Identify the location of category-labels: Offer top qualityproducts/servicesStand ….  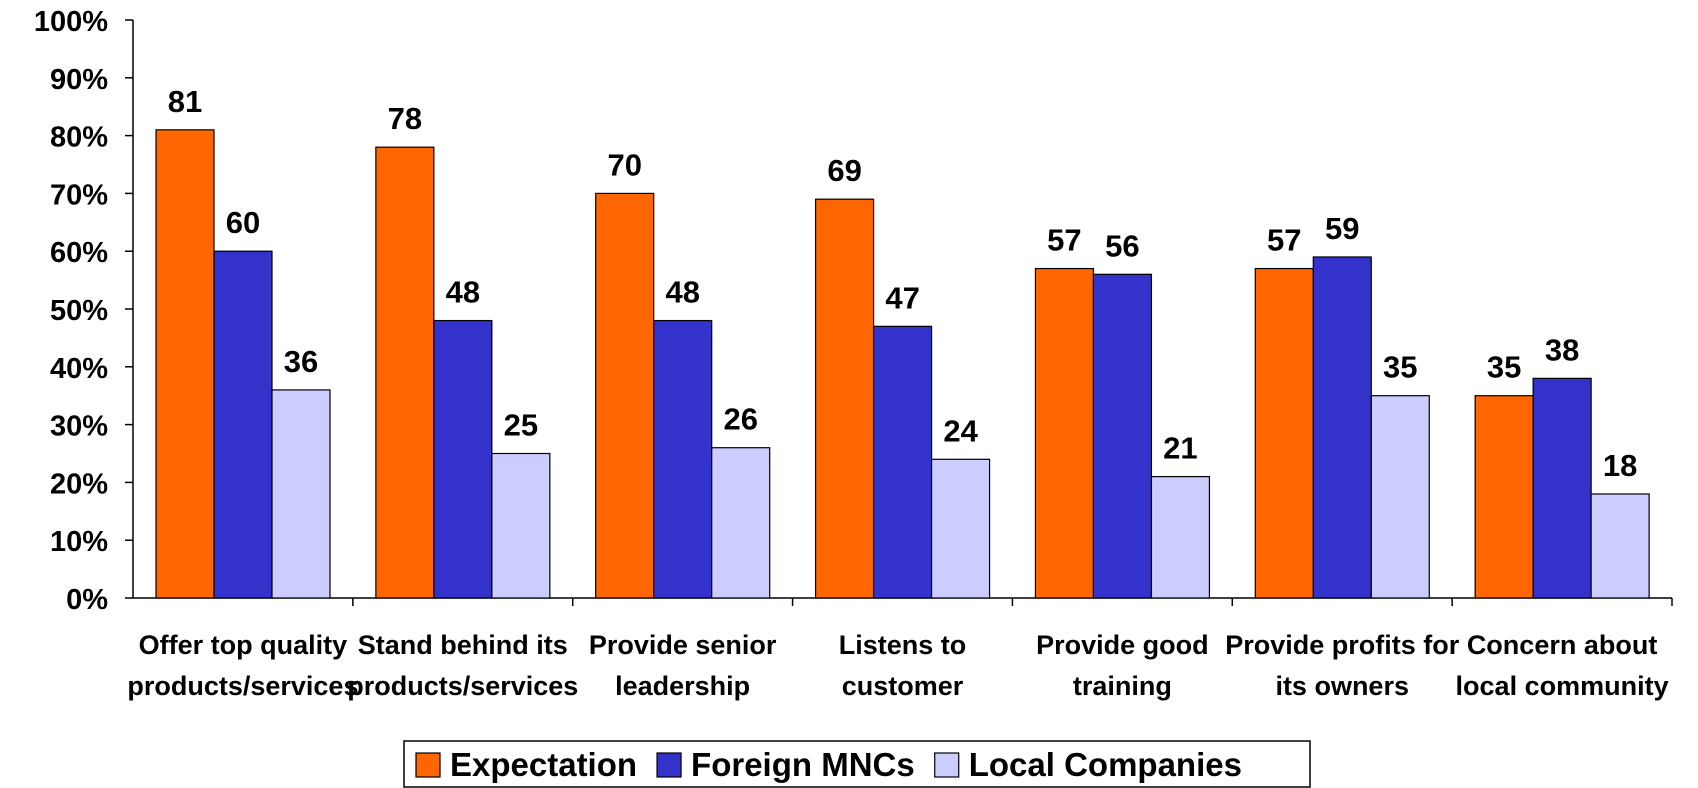
(897, 665).